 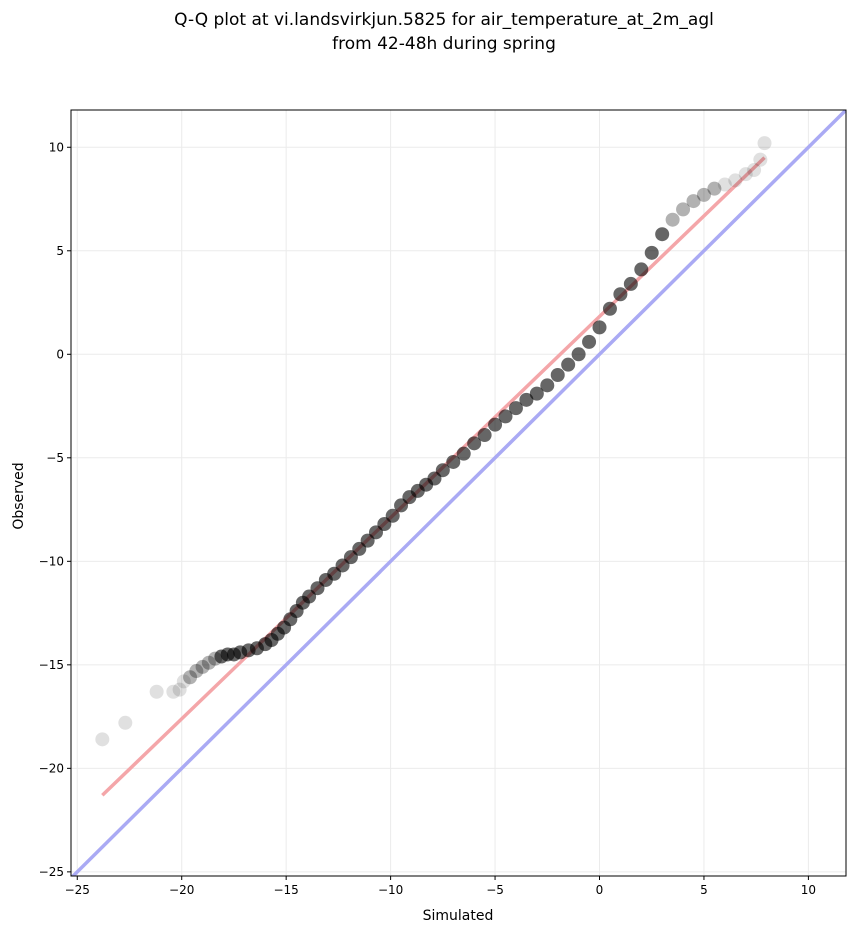 I want to click on x-tick-label: −15, so click(x=285, y=890).